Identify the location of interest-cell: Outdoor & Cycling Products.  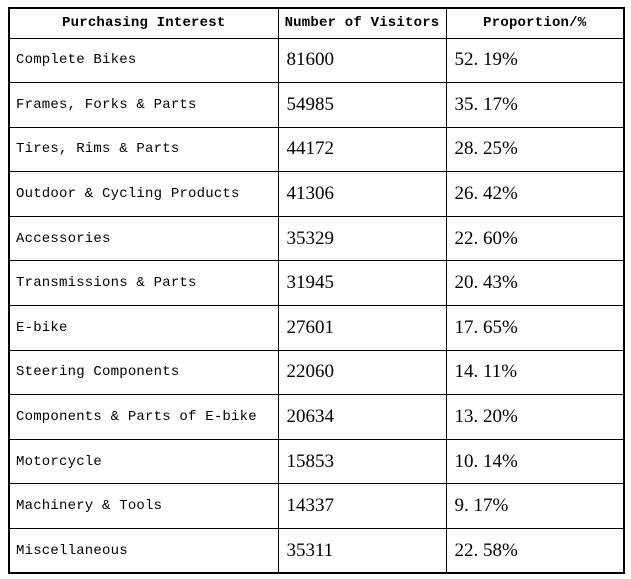
(143, 194).